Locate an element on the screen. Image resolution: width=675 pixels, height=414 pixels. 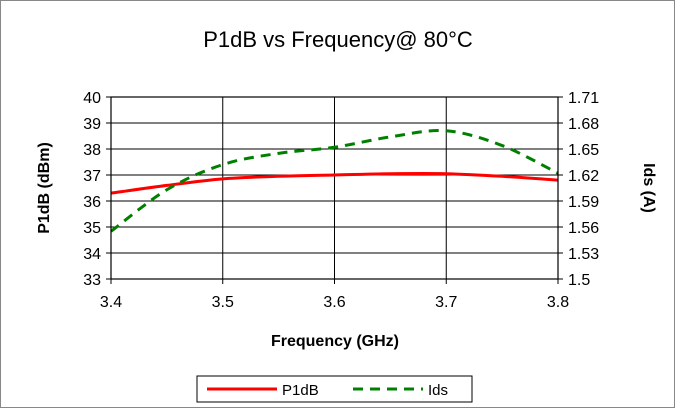
y-tick-label: 34 is located at coordinates (92, 254).